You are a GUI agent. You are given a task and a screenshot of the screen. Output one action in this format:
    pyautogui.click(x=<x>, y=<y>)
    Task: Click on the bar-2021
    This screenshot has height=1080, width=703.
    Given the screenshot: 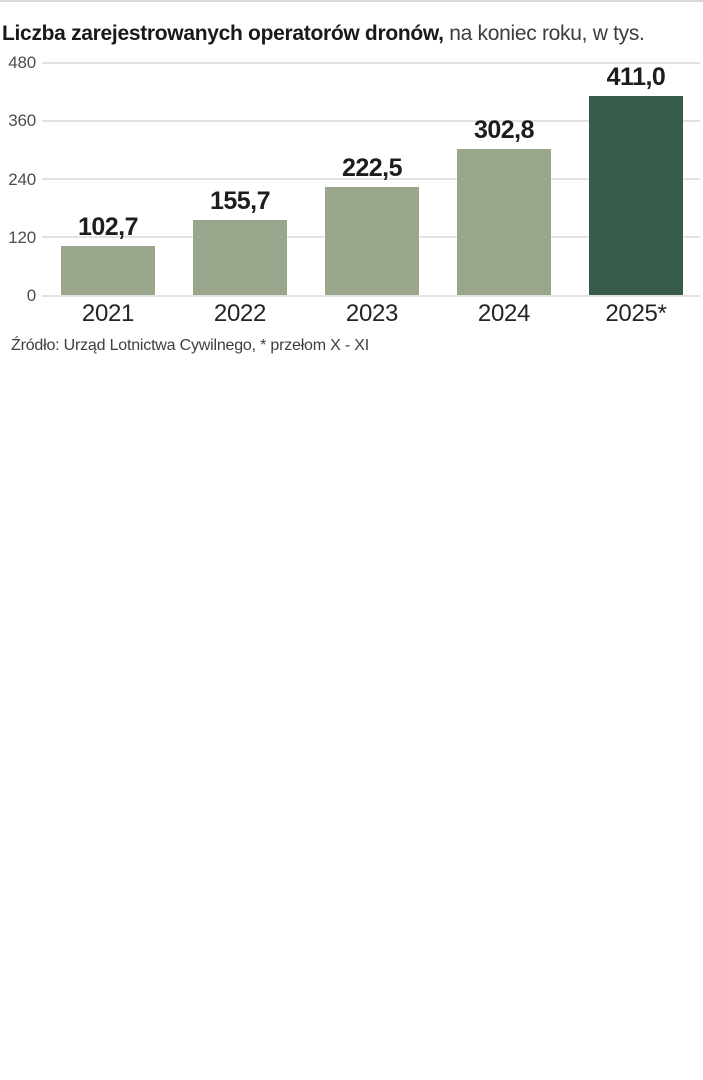 What is the action you would take?
    pyautogui.click(x=108, y=270)
    